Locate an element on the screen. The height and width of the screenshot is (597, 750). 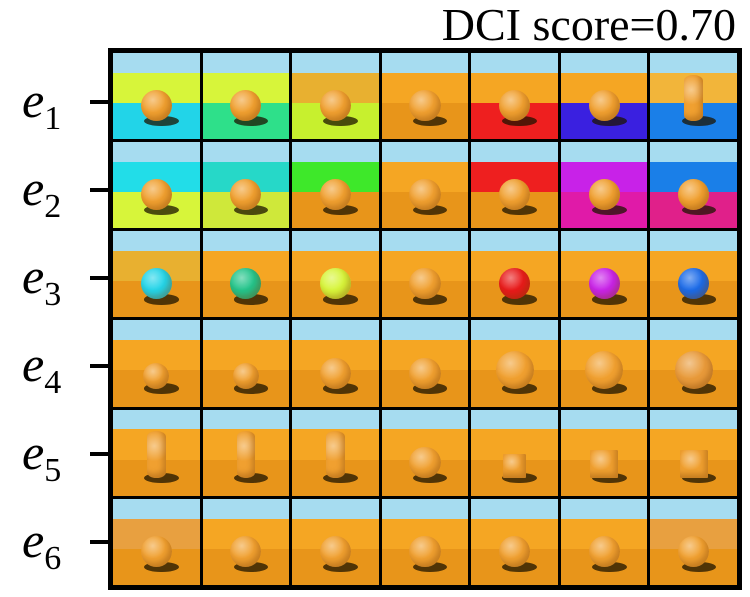
row-label-e3: e3 is located at coordinates (67, 279).